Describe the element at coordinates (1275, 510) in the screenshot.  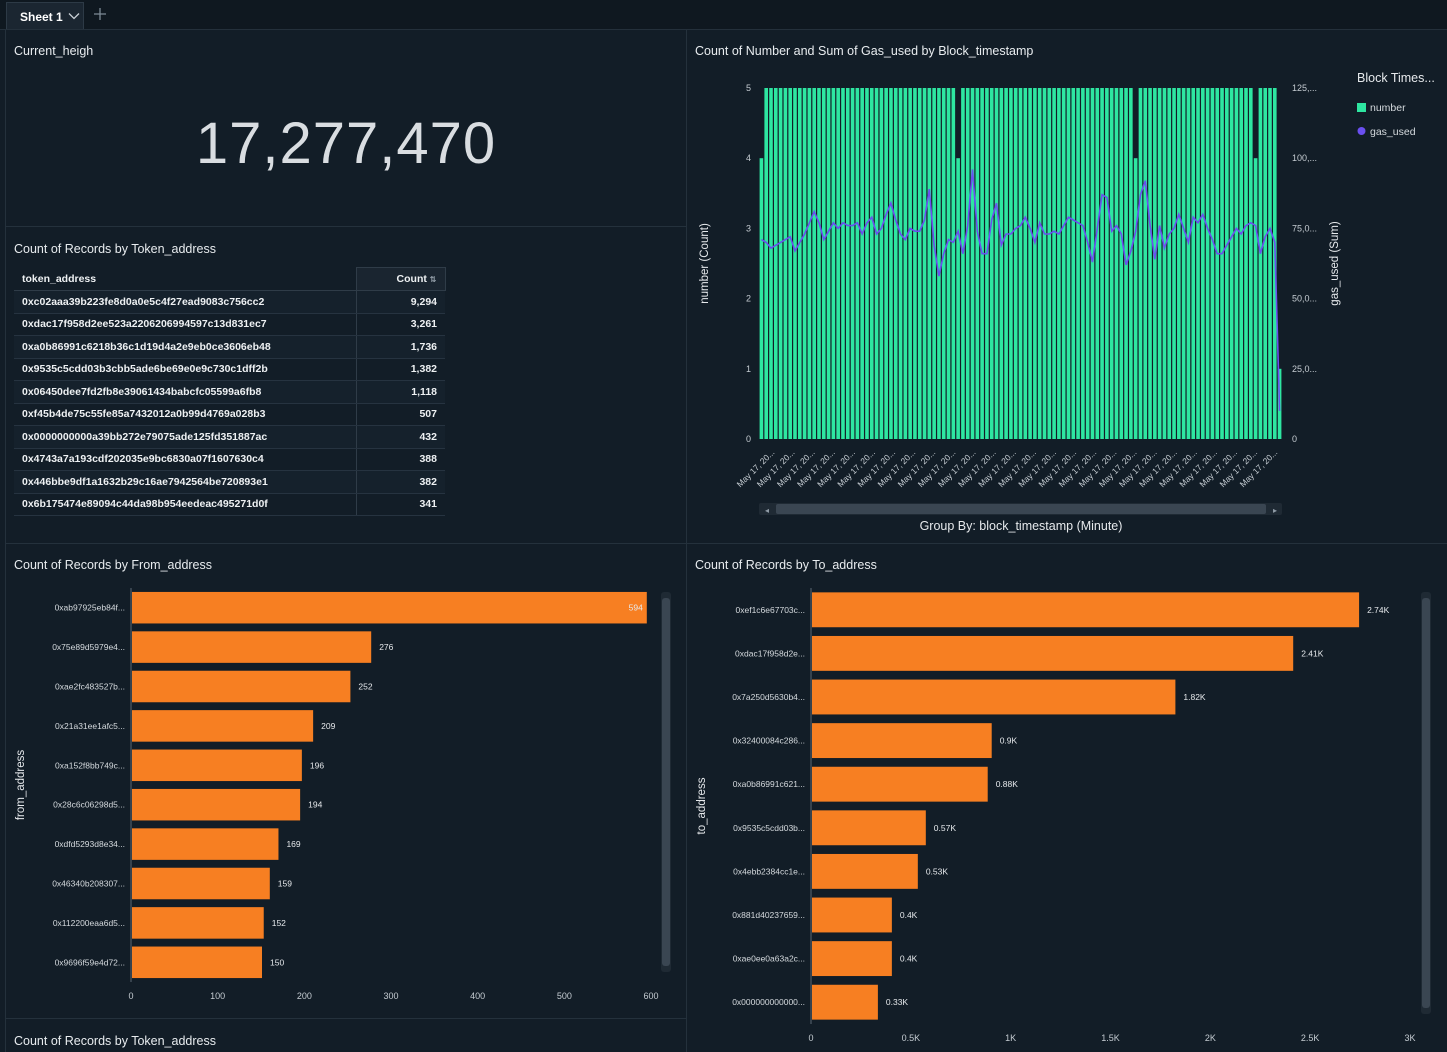
I see `scroll-right-icon: ▸` at that location.